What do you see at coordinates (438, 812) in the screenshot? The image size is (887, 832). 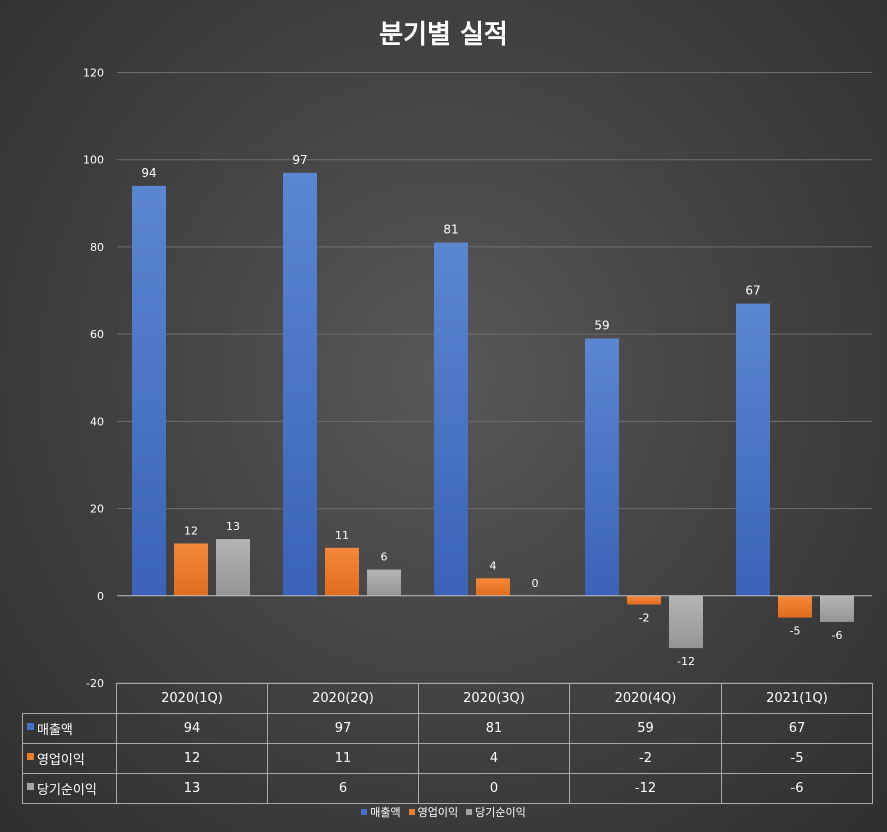 I see `legend-label: 영업이익` at bounding box center [438, 812].